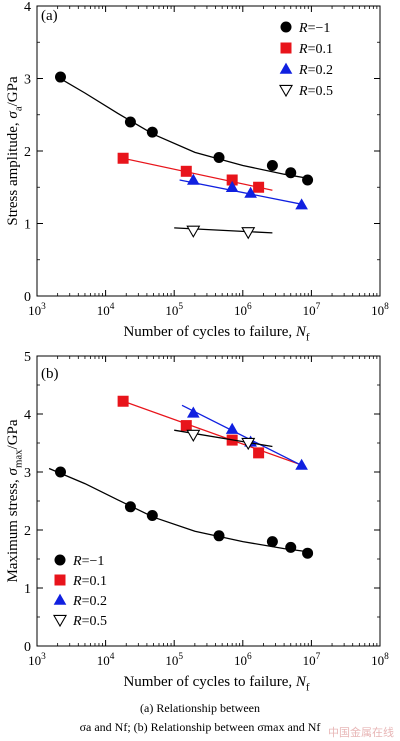 This screenshot has height=741, width=400. I want to click on y-axis-label: Maximum stress, σmax/GPa, so click(15, 500).